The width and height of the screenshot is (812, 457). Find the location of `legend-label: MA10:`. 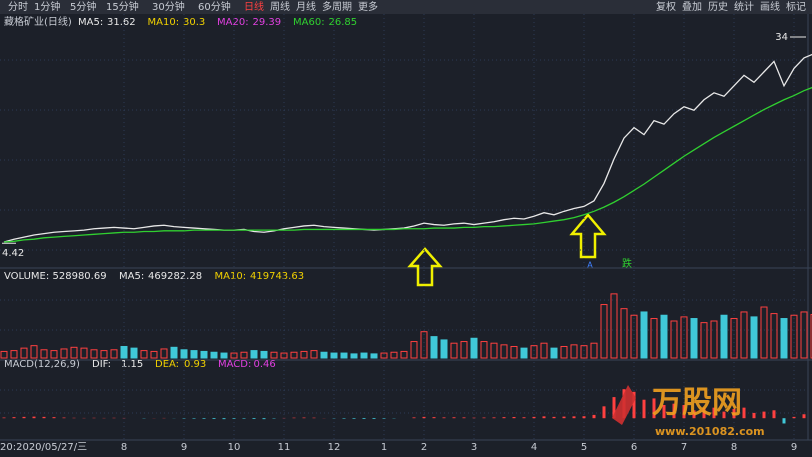

legend-label: MA10: is located at coordinates (231, 276).